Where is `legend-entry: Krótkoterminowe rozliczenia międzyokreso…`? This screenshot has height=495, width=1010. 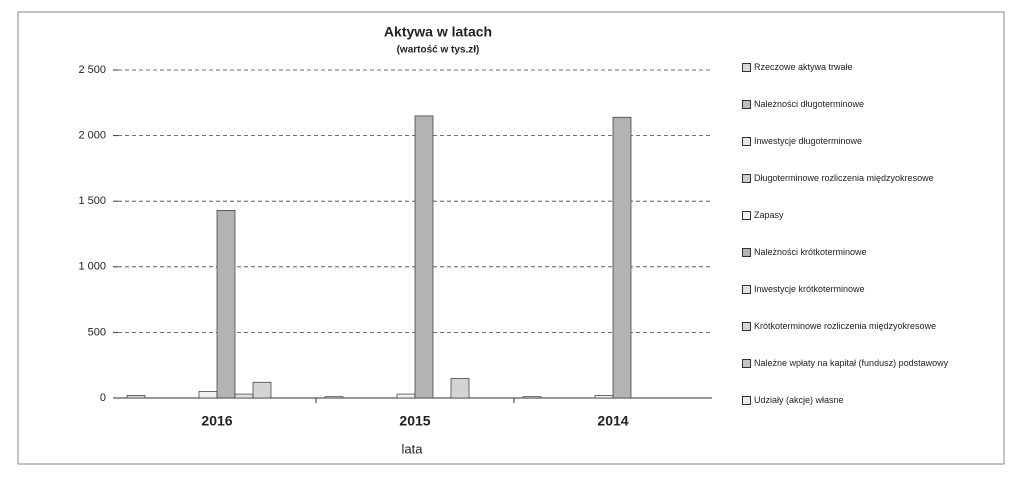
legend-entry: Krótkoterminowe rozliczenia międzyokreso… is located at coordinates (869, 339).